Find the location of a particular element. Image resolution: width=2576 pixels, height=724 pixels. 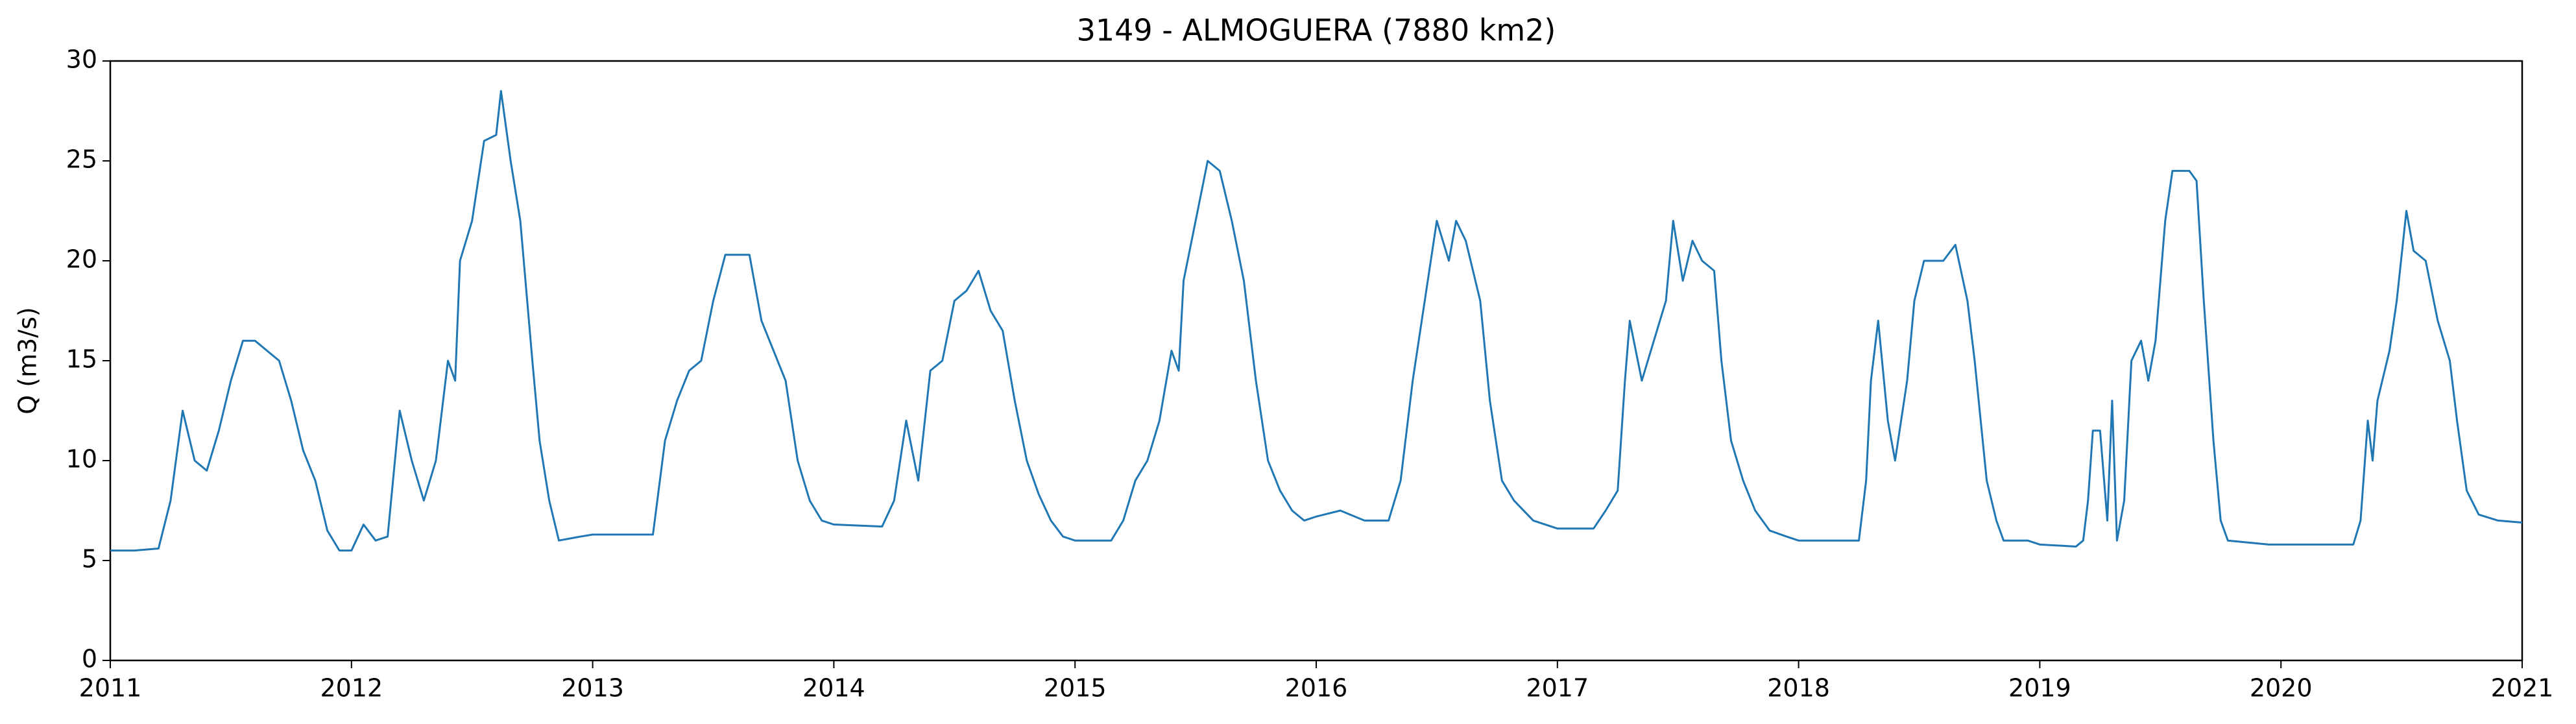

x-tick-label: 2019 is located at coordinates (2039, 688).